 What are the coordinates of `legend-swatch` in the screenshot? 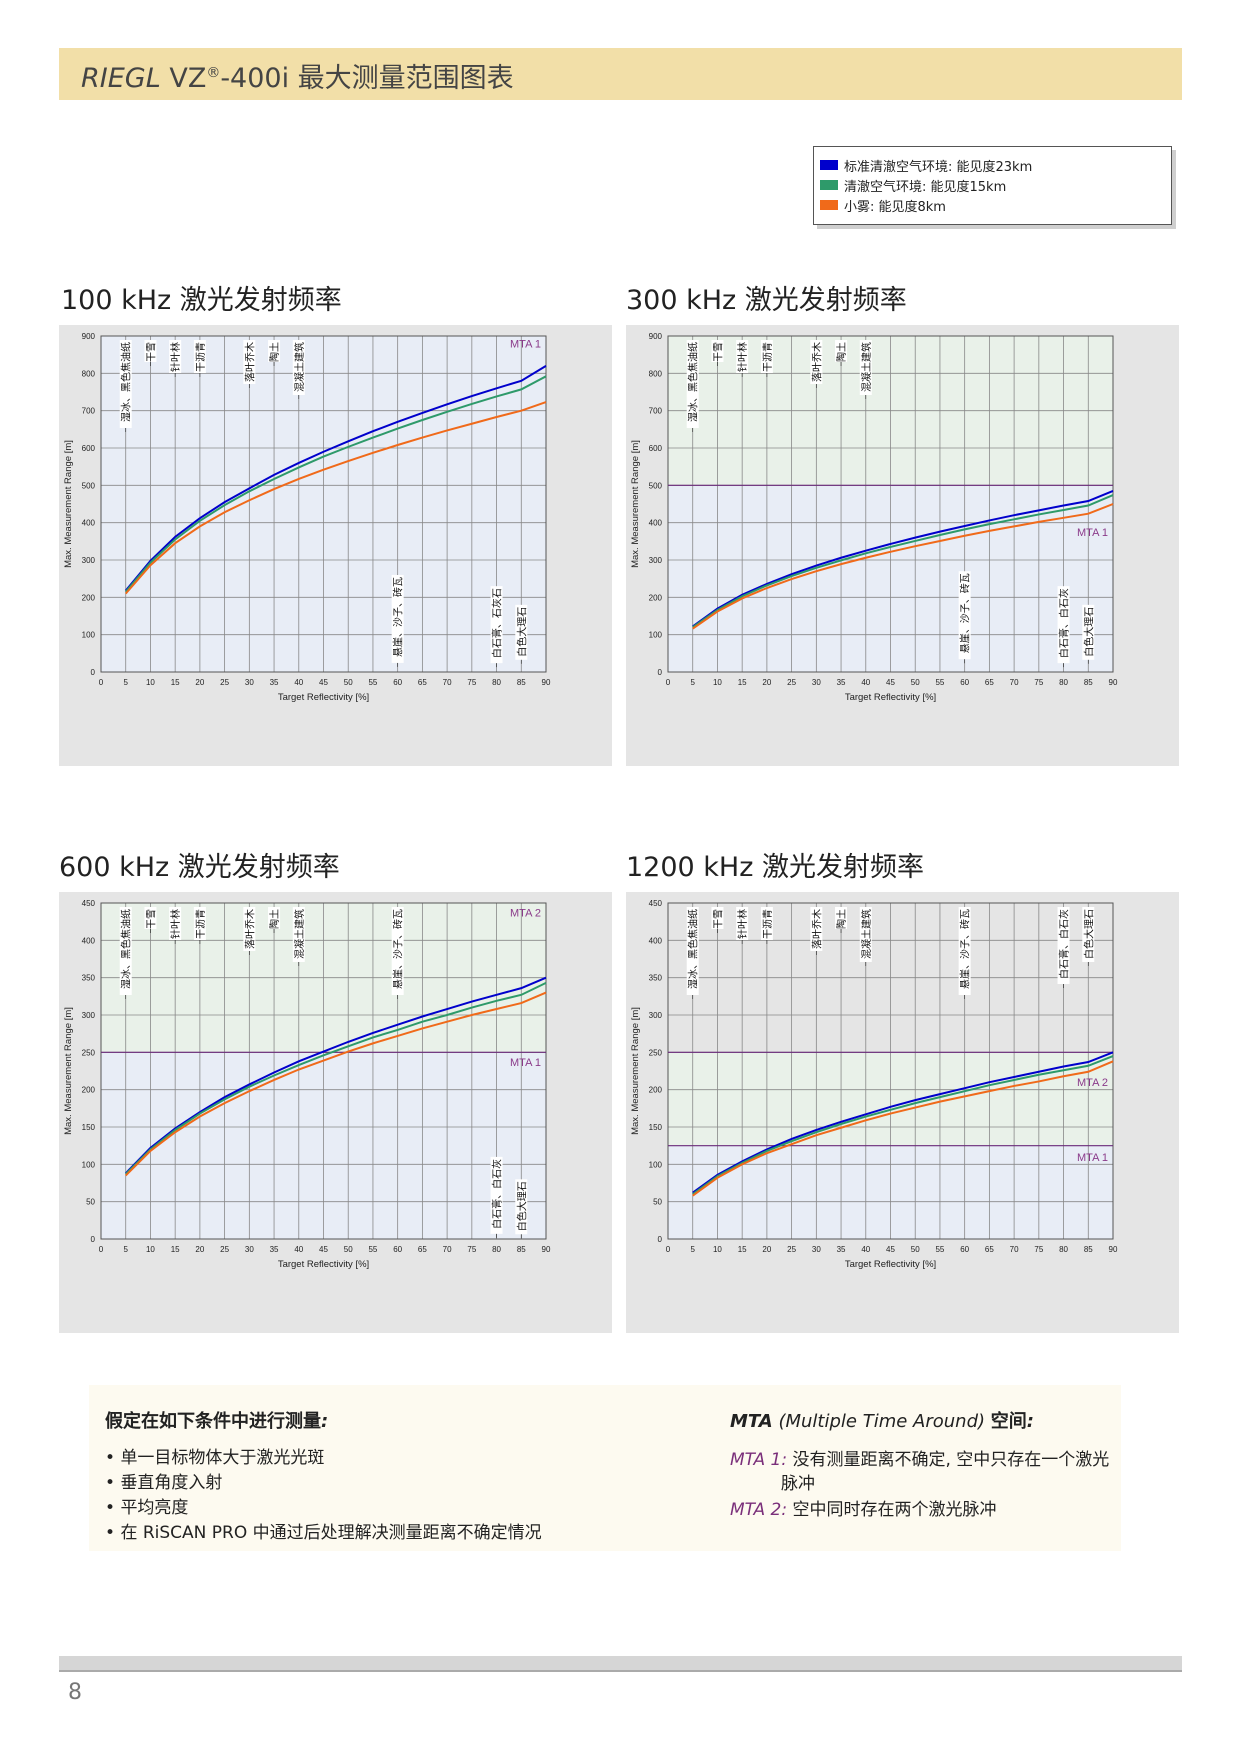 It's located at (829, 205).